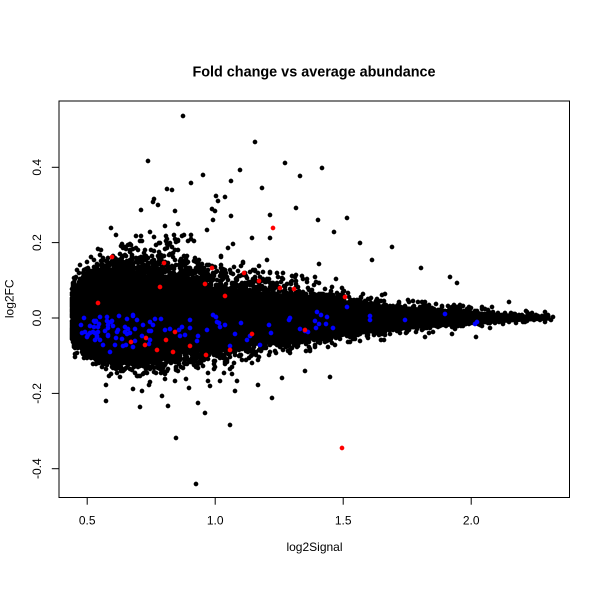 The height and width of the screenshot is (600, 600). I want to click on svg-text: 0.0, so click(37, 317).